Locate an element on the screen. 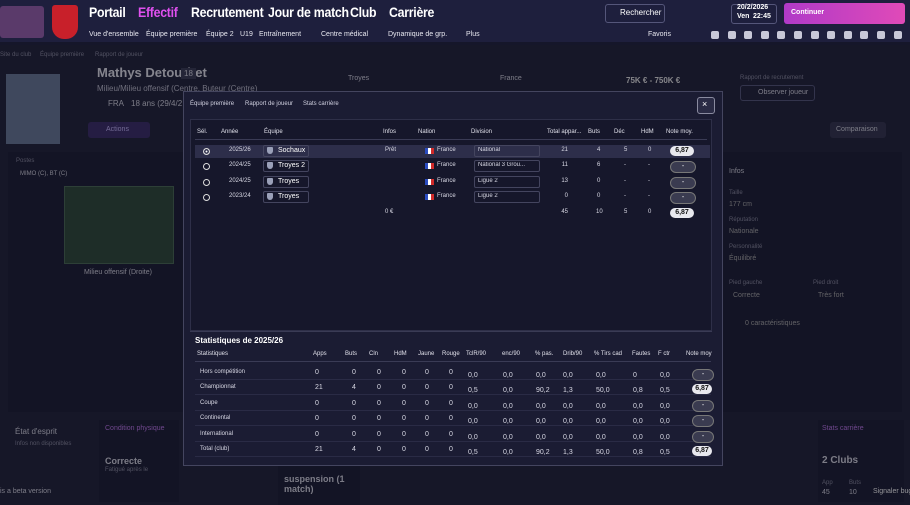  column-header: HdM is located at coordinates (400, 354).